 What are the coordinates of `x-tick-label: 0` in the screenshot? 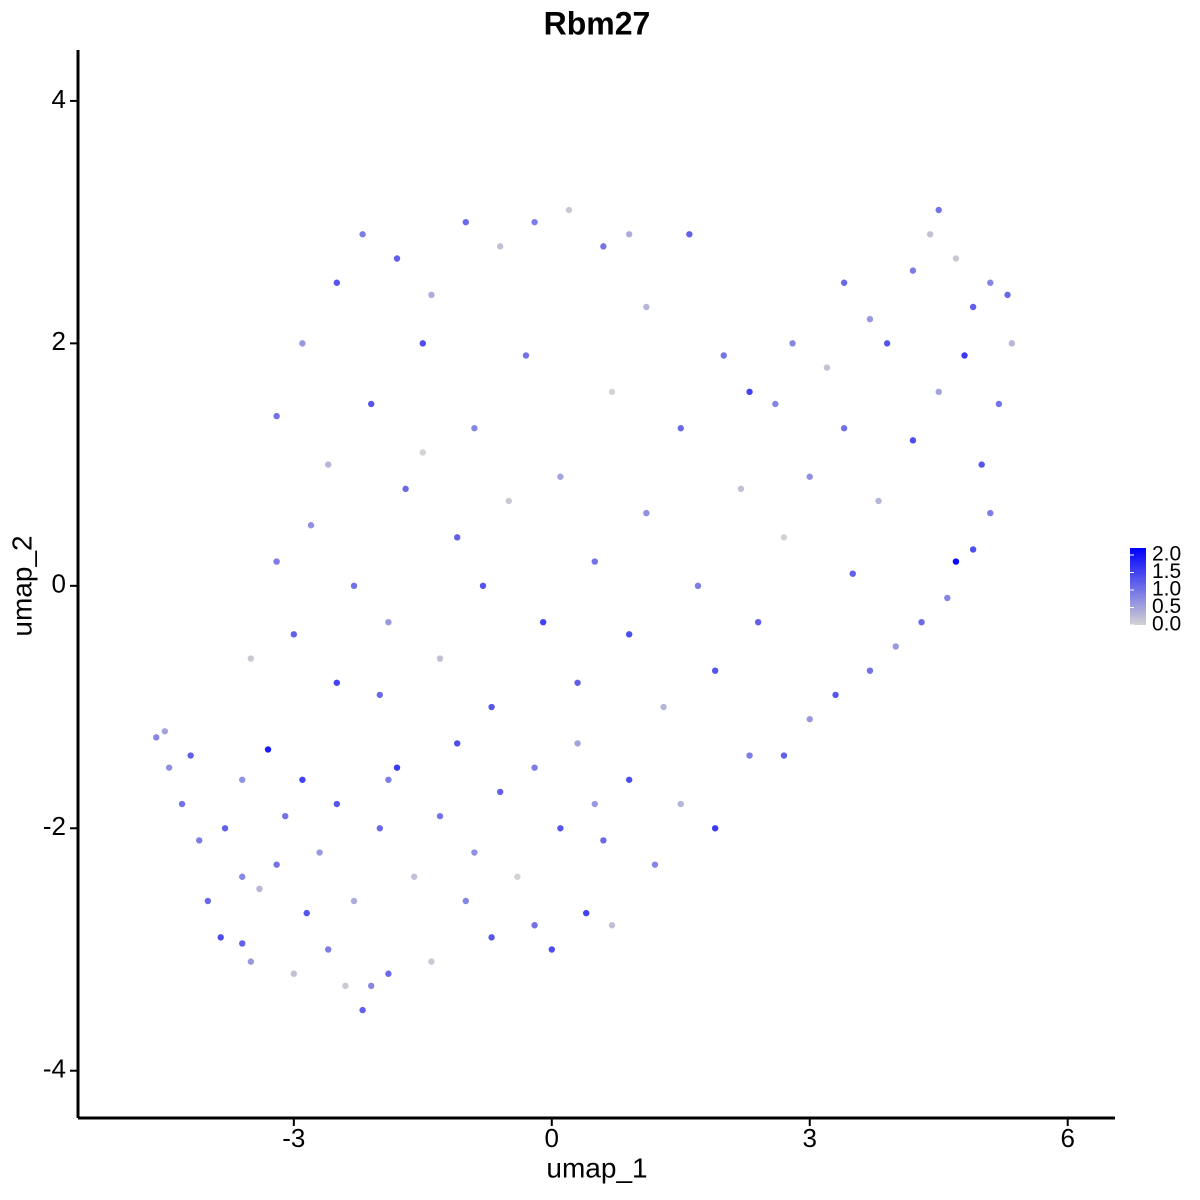 It's located at (552, 1138).